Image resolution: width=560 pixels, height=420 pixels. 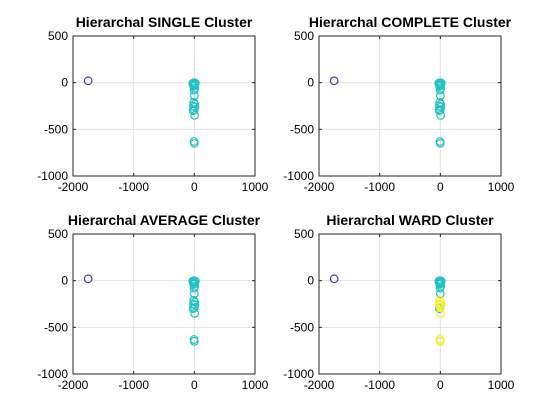 I want to click on subplot-title: Hierarchal SINGLE Cluster, so click(x=164, y=22).